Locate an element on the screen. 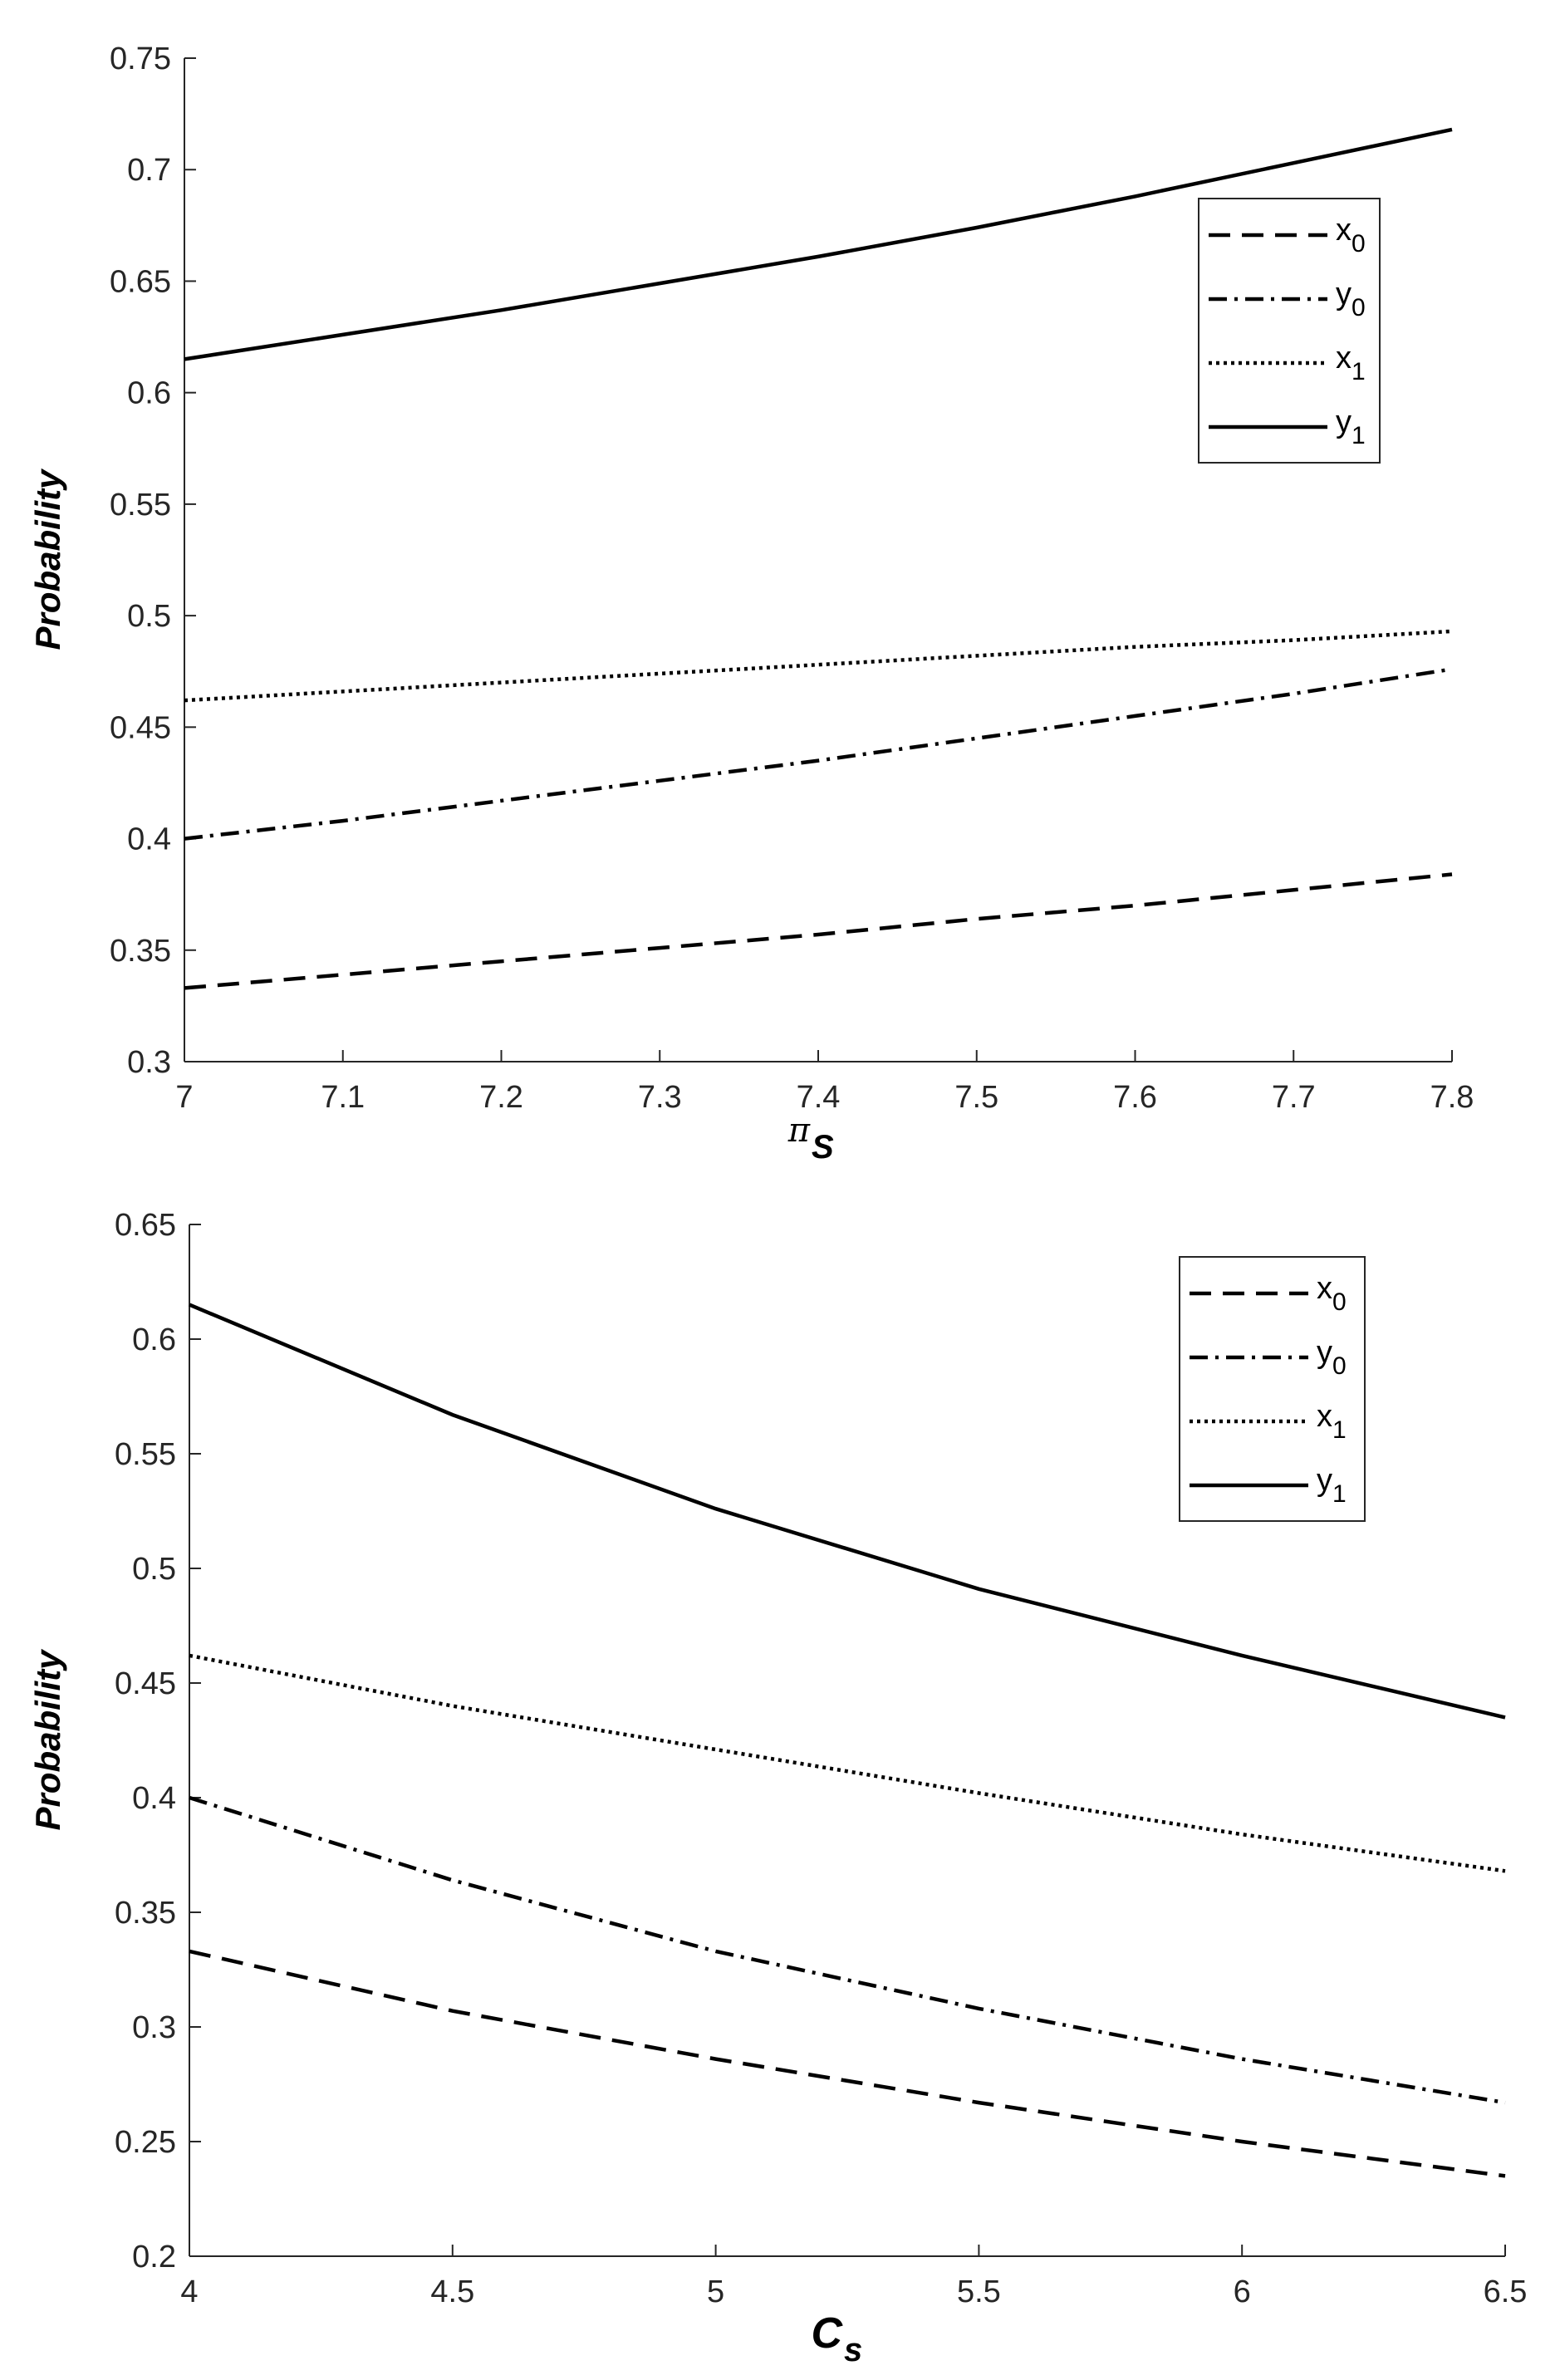  x-tick-label: 4.5 is located at coordinates (452, 2291).